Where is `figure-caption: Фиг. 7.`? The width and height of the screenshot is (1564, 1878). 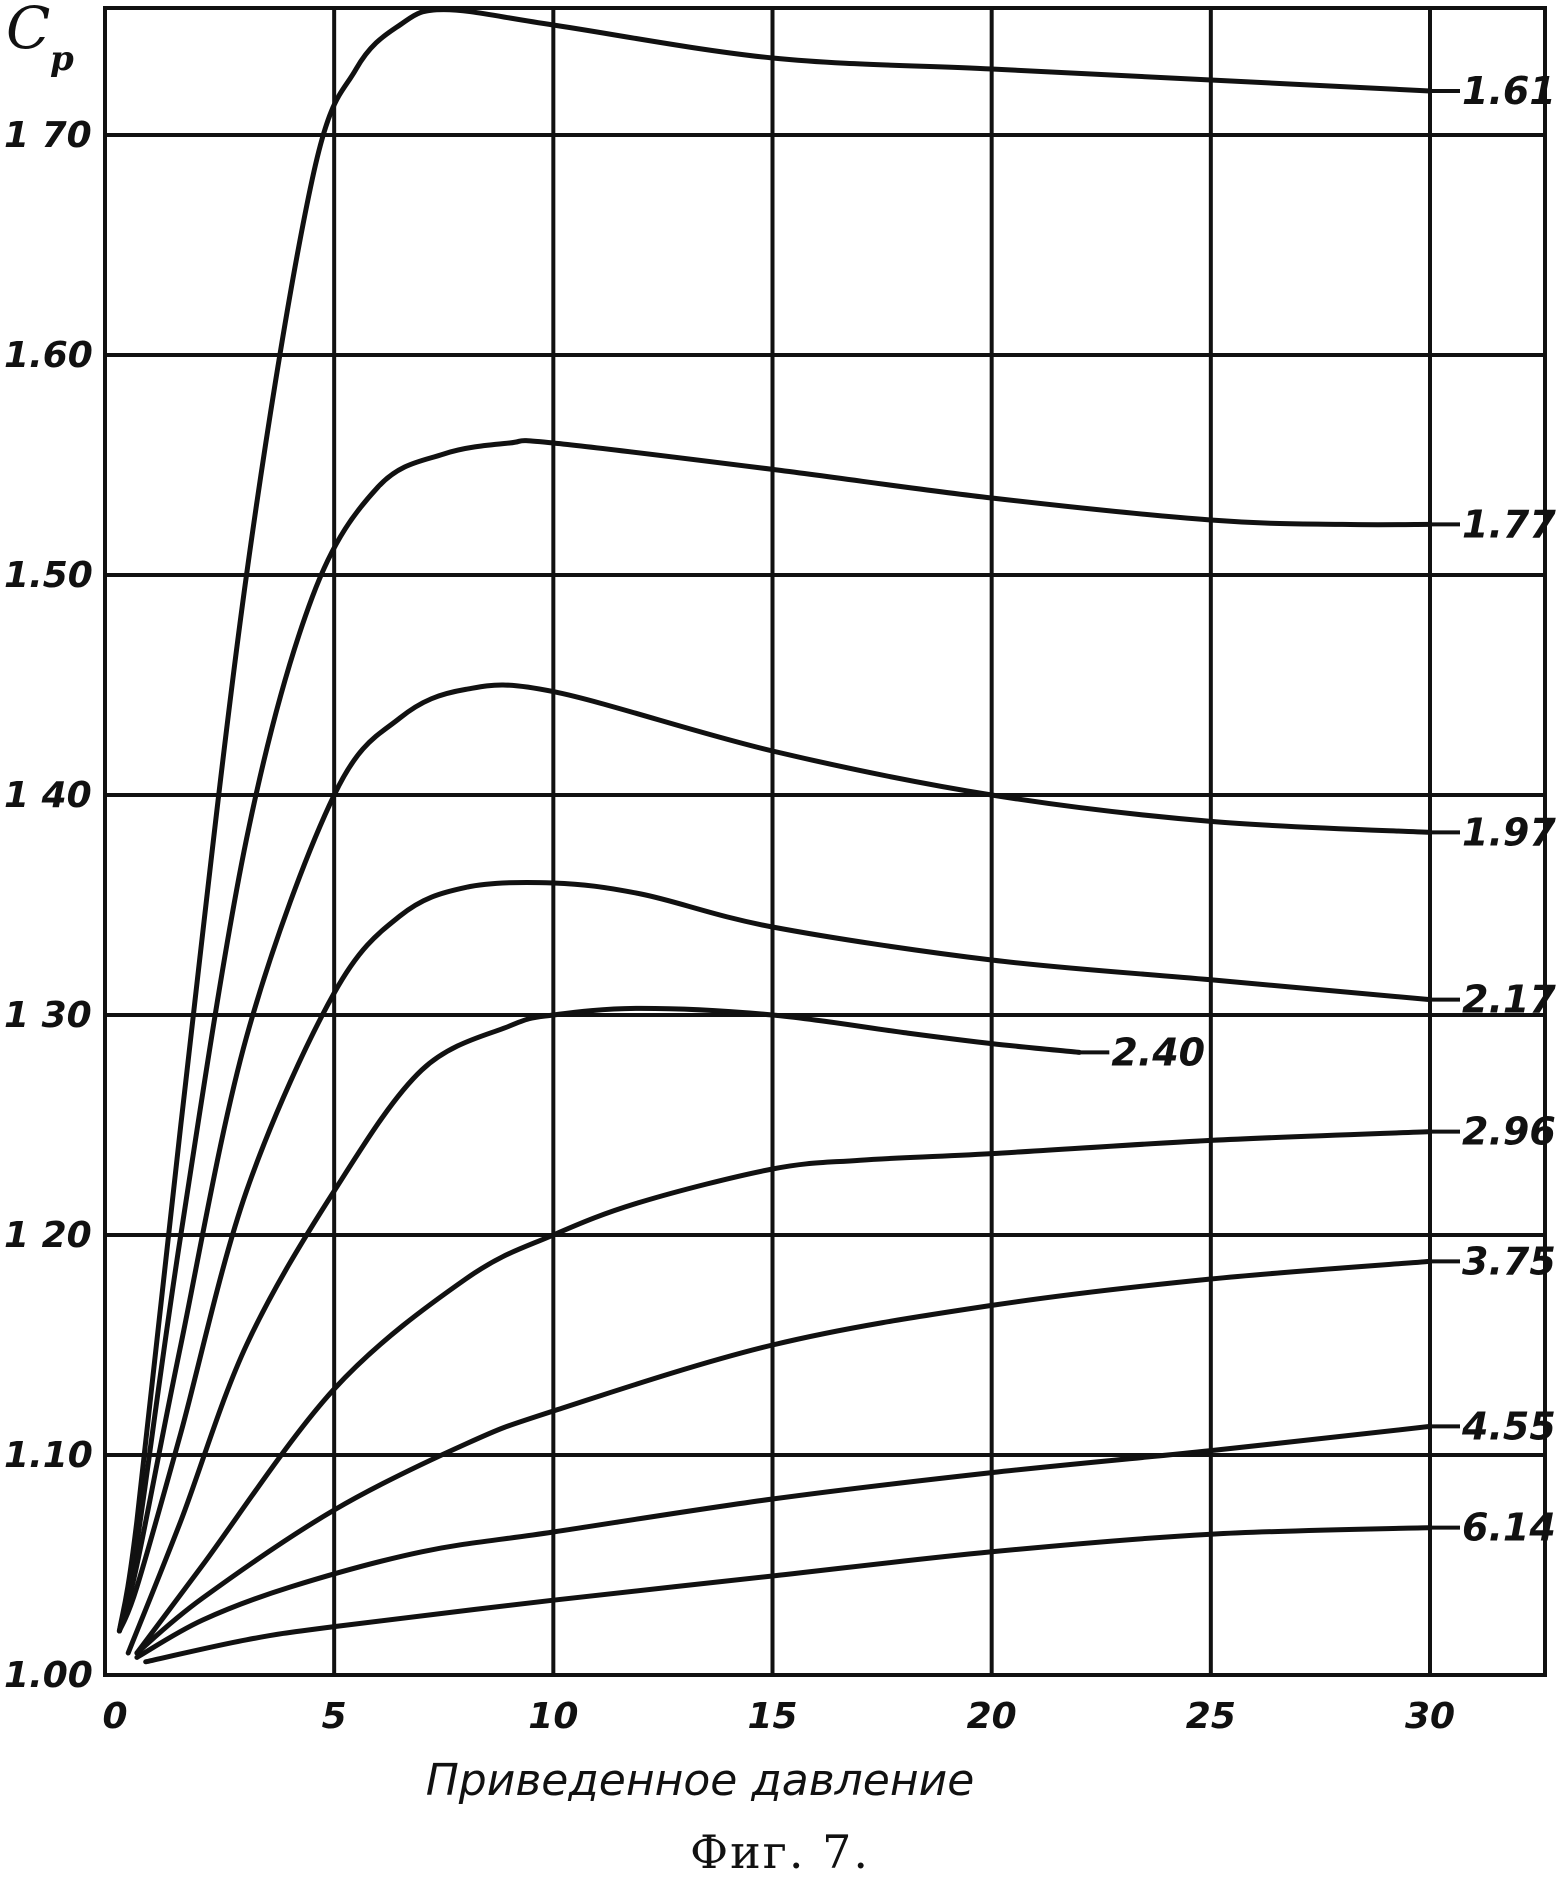
figure-caption: Фиг. 7. is located at coordinates (780, 1851).